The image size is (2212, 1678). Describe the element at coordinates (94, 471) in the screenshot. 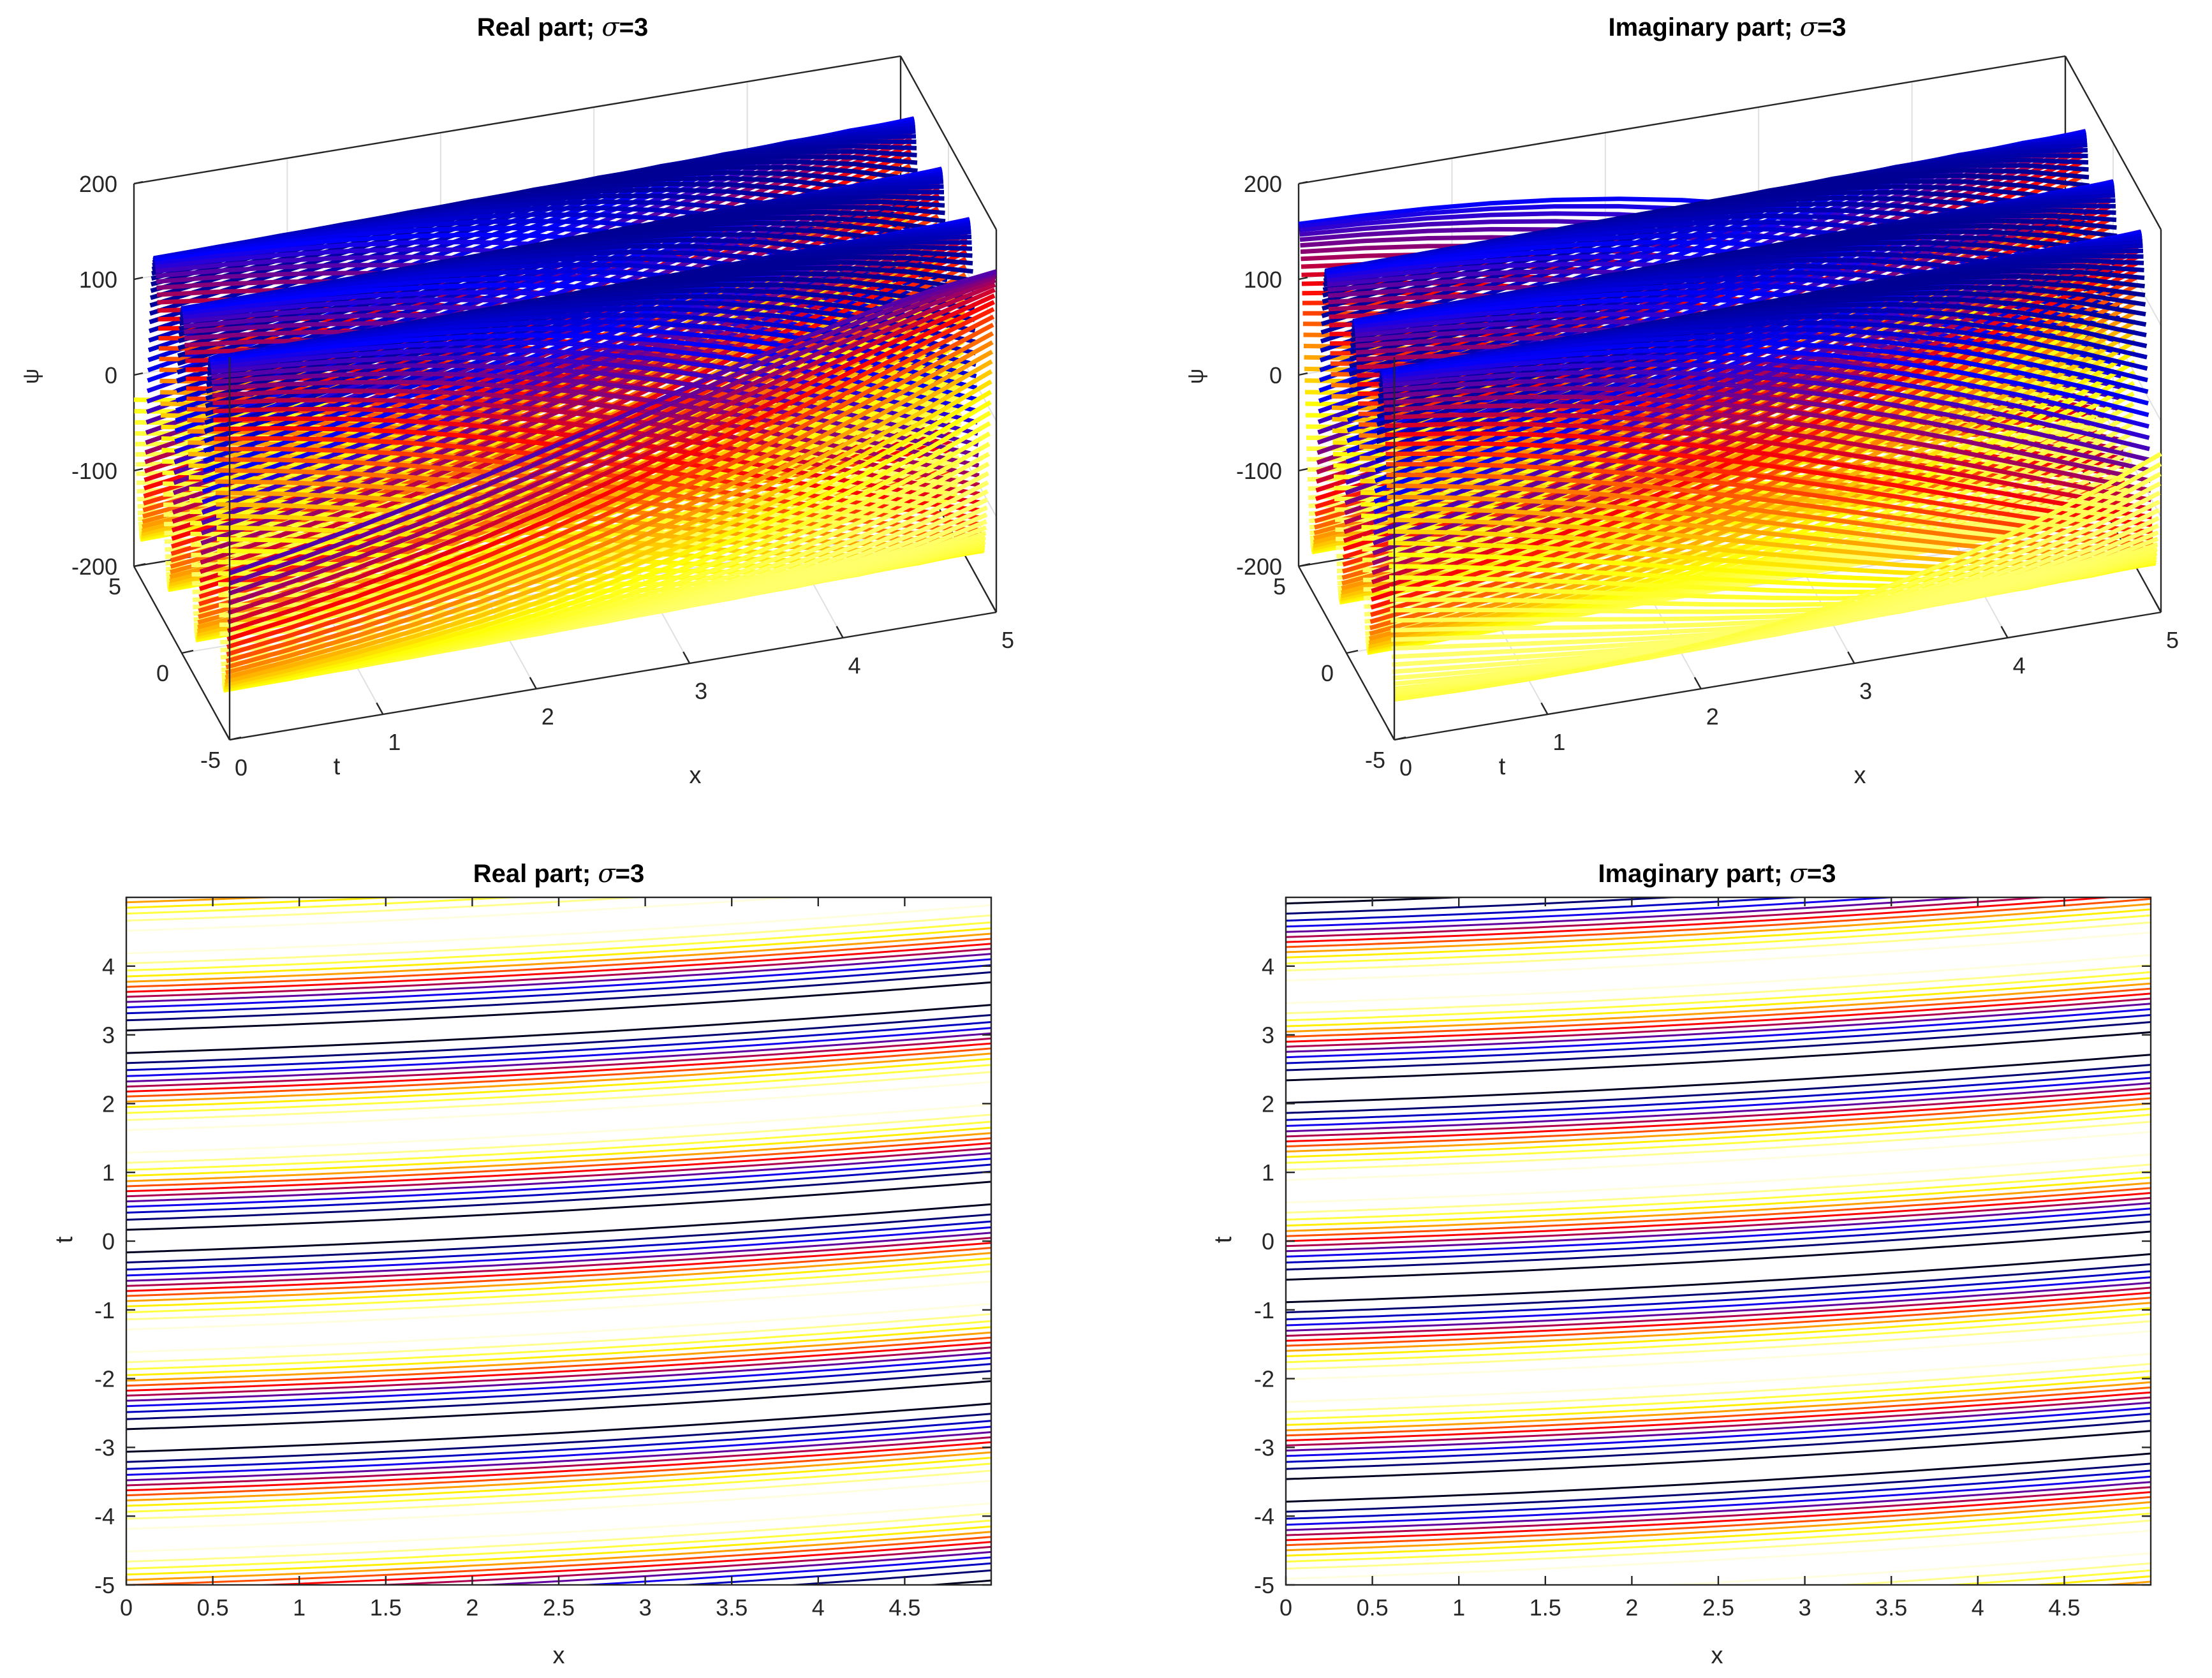

I see `z-tick-label: -100` at that location.